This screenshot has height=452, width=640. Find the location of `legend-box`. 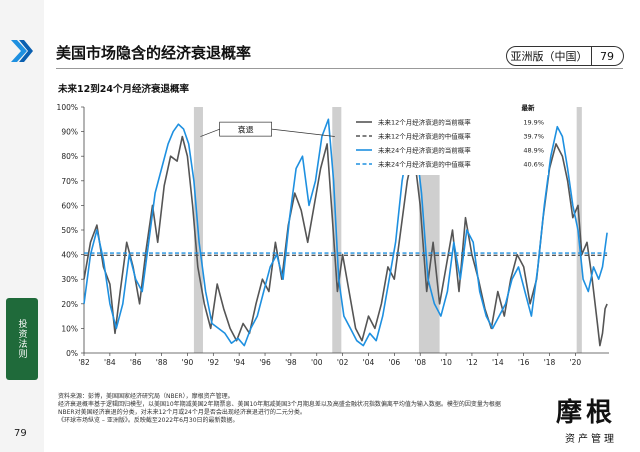

legend-box is located at coordinates (450, 139).